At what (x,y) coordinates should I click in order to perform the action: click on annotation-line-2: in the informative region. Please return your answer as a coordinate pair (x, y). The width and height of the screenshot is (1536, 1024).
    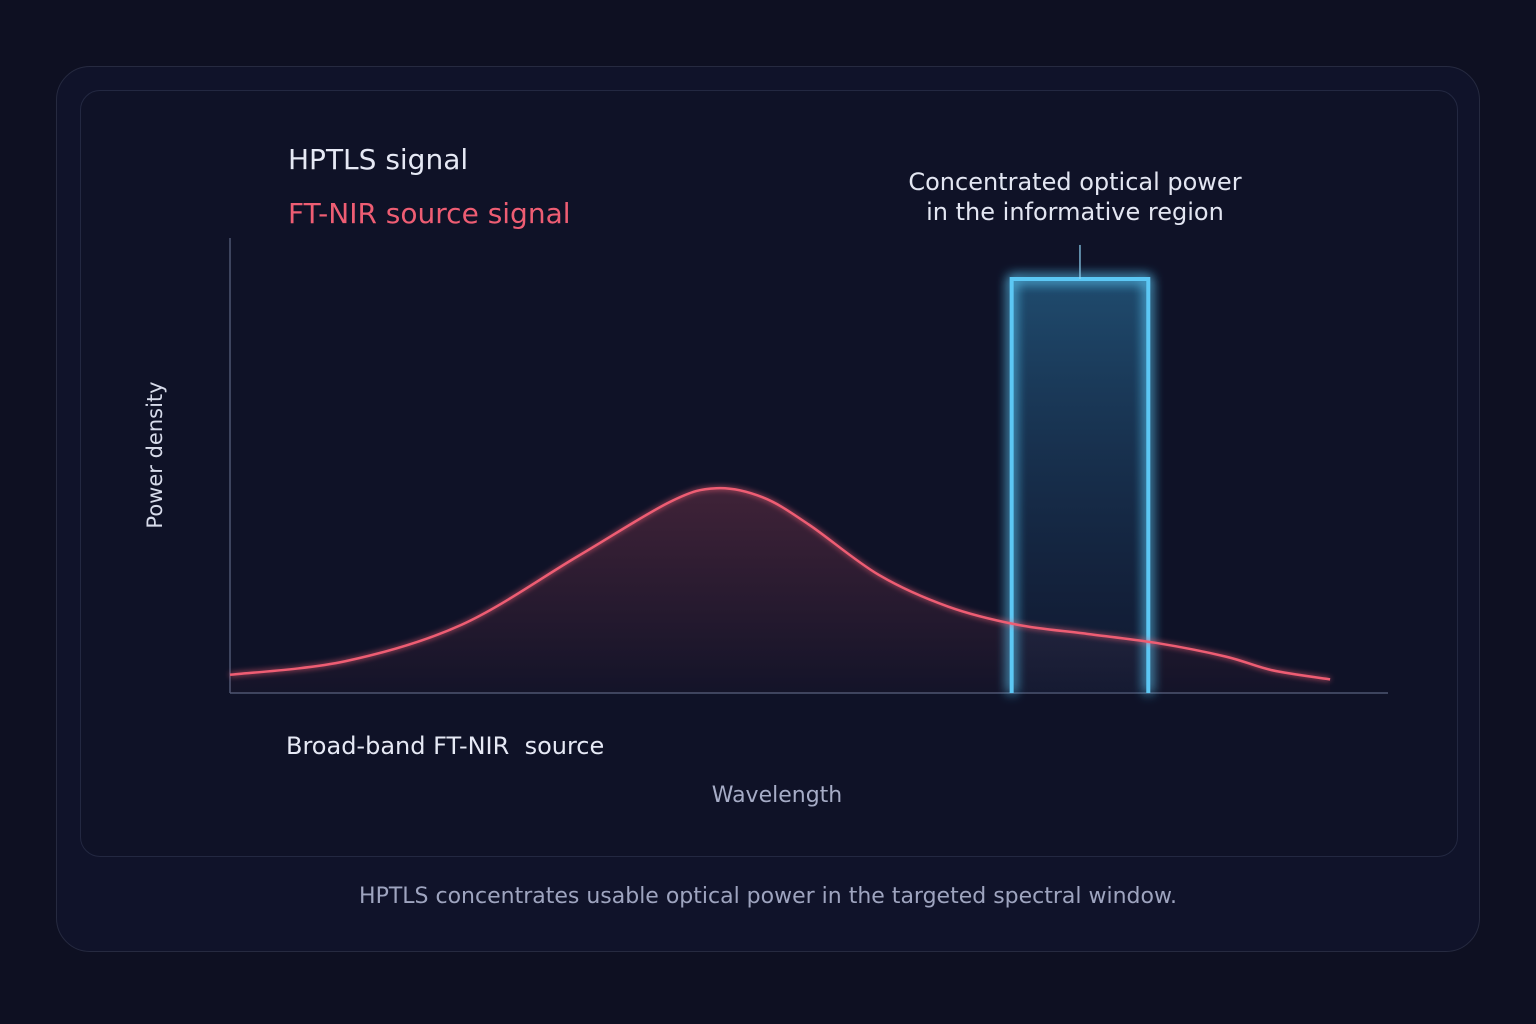
    Looking at the image, I should click on (1075, 212).